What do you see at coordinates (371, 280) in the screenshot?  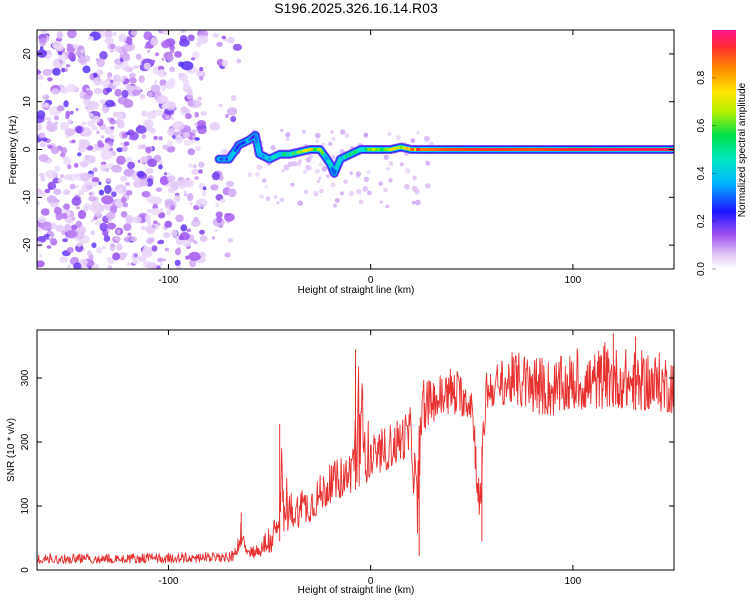 I see `x-tick-label: 0` at bounding box center [371, 280].